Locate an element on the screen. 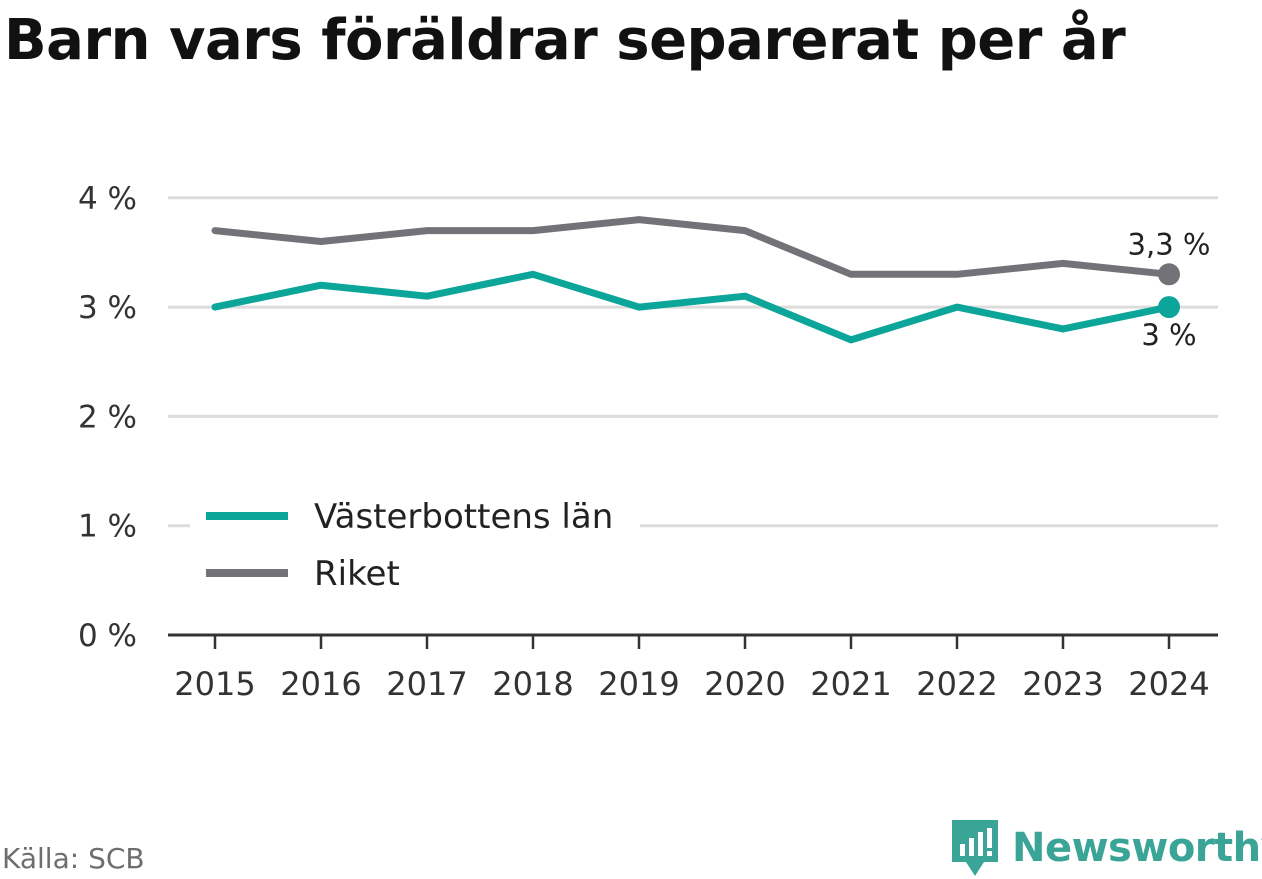 This screenshot has height=879, width=1262. x-tick-label: 2018 is located at coordinates (532, 684).